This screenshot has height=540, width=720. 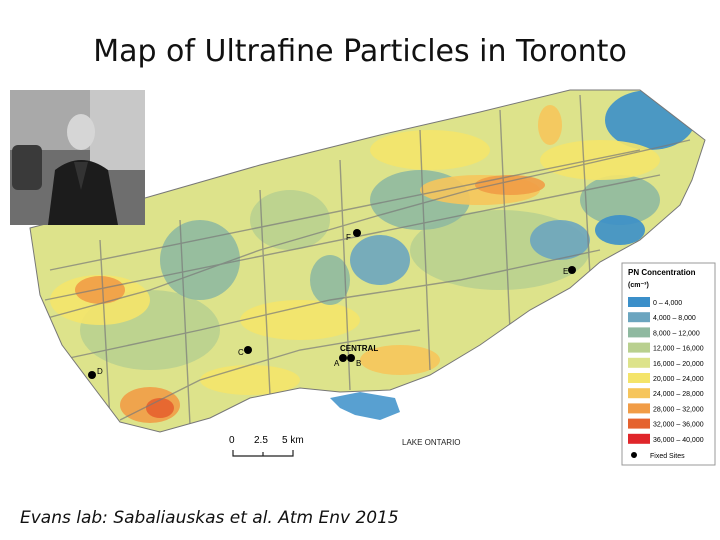 What do you see at coordinates (678, 425) in the screenshot?
I see `legend-label: 32,000 – 36,000` at bounding box center [678, 425].